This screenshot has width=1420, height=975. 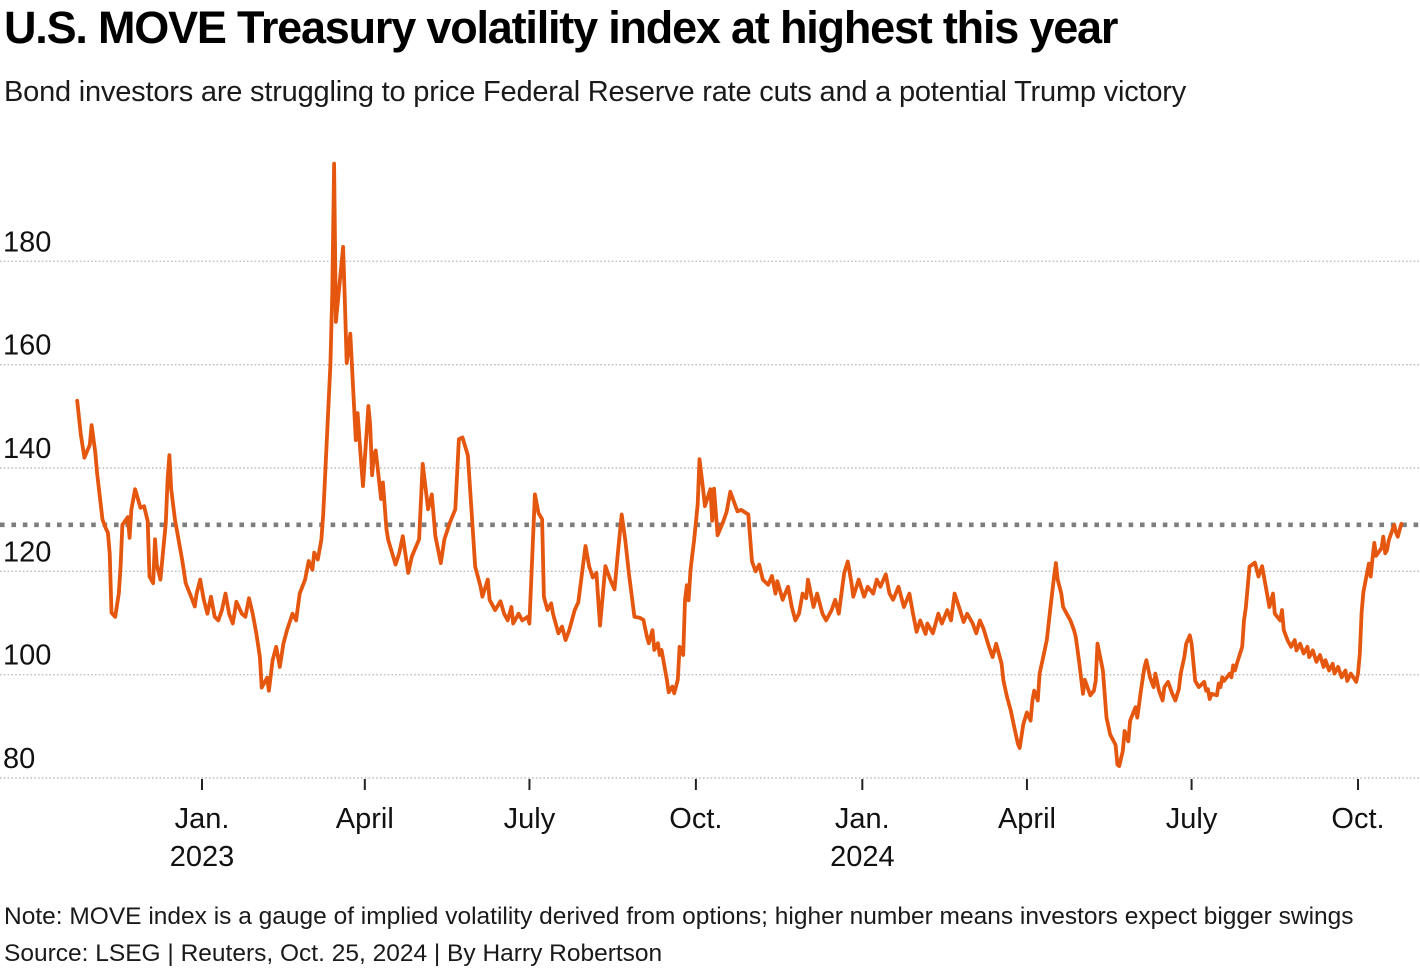 I want to click on x-tick-label-2: July, so click(x=530, y=819).